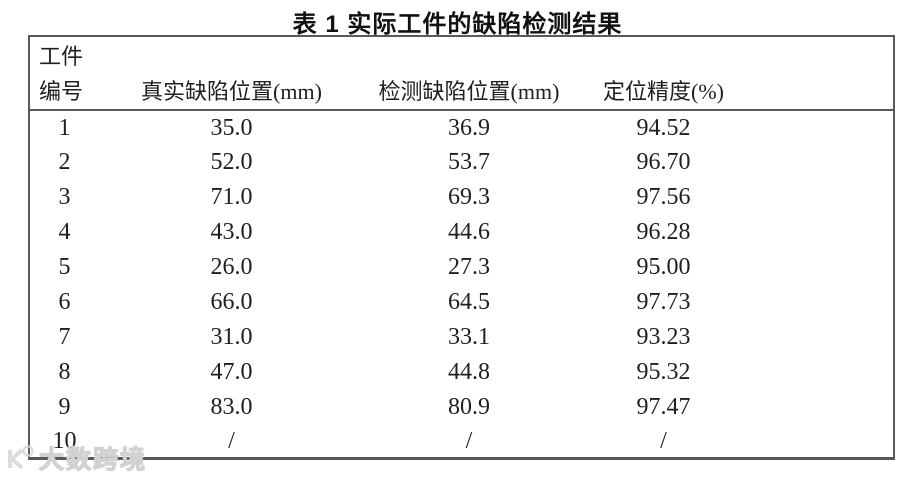  Describe the element at coordinates (64, 73) in the screenshot. I see `header-workpiece-id: 工件 编号` at that location.